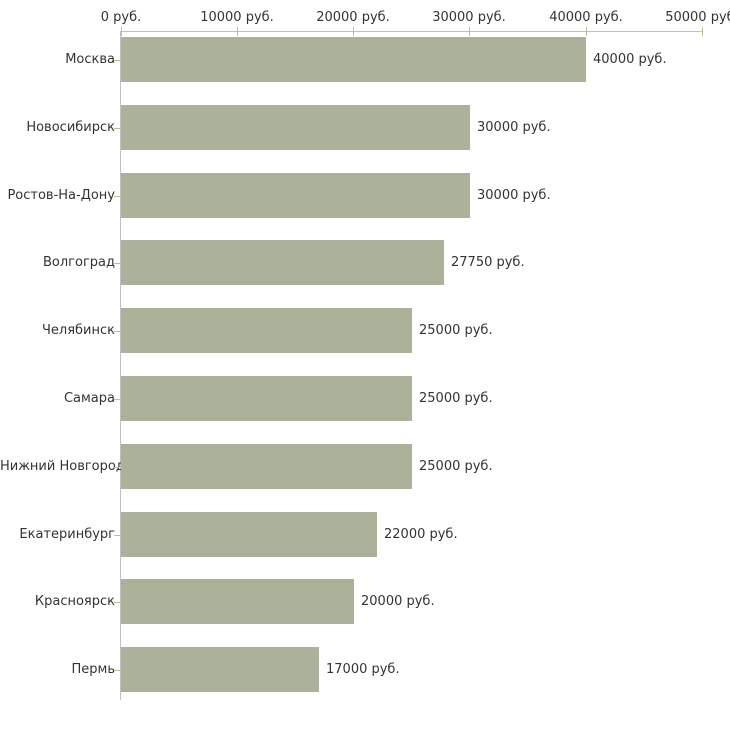 This screenshot has width=730, height=730. What do you see at coordinates (469, 17) in the screenshot?
I see `x-tick-label: 30000 руб.` at bounding box center [469, 17].